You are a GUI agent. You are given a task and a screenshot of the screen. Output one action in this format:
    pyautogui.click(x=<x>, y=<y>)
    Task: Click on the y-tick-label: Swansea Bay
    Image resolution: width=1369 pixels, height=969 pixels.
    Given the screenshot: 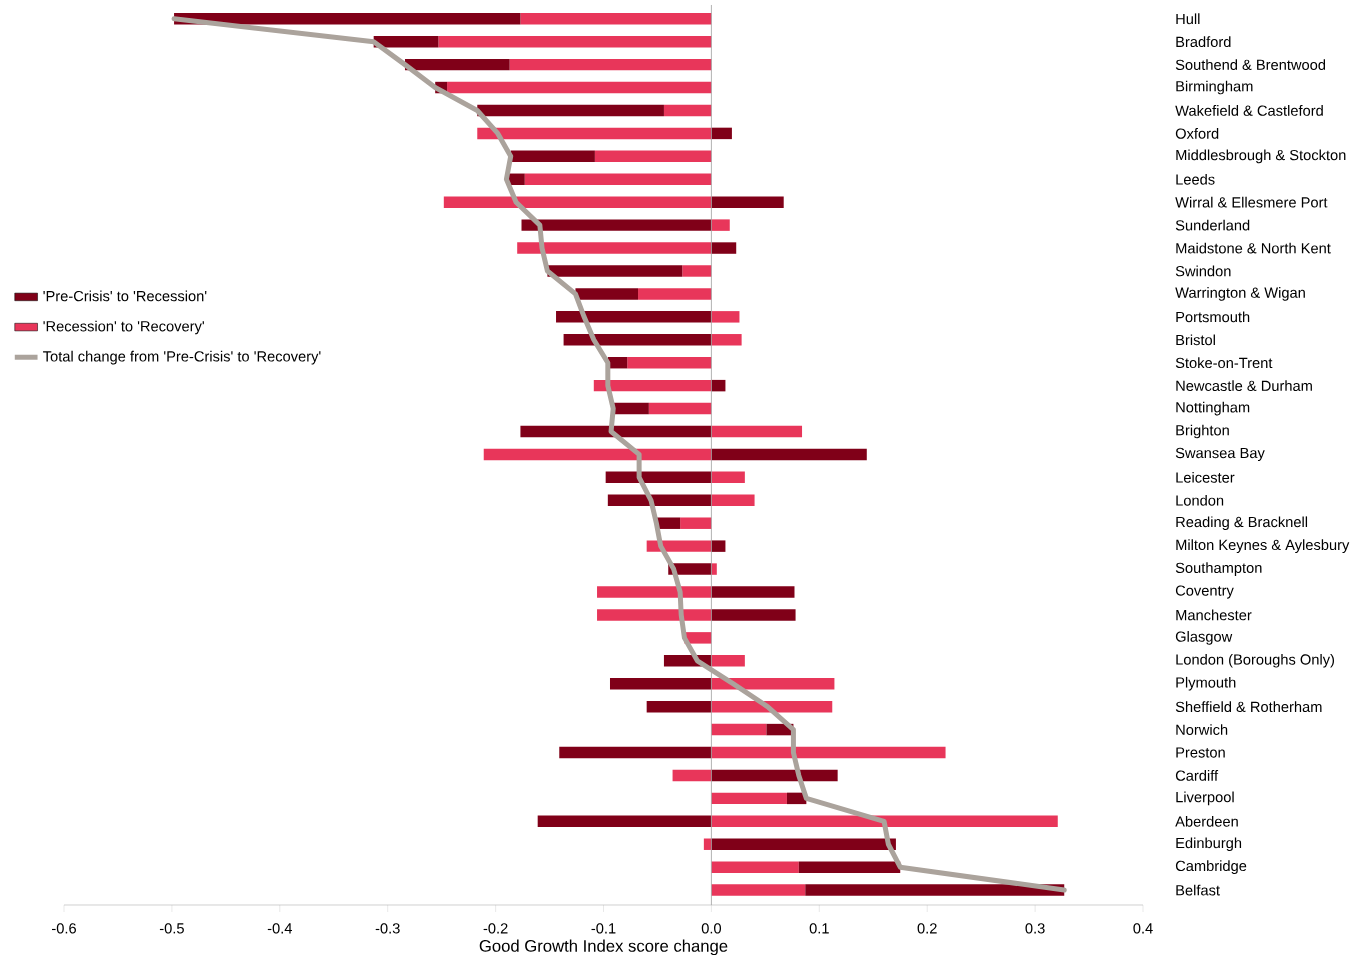 What is the action you would take?
    pyautogui.click(x=1220, y=454)
    